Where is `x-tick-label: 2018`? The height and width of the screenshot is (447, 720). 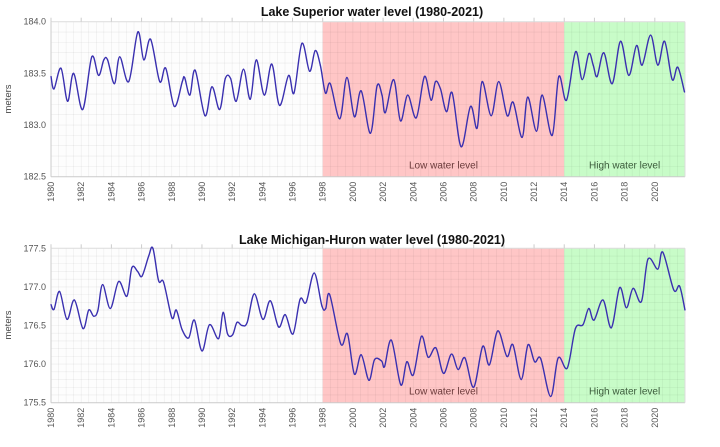 x-tick-label: 2018 is located at coordinates (625, 418).